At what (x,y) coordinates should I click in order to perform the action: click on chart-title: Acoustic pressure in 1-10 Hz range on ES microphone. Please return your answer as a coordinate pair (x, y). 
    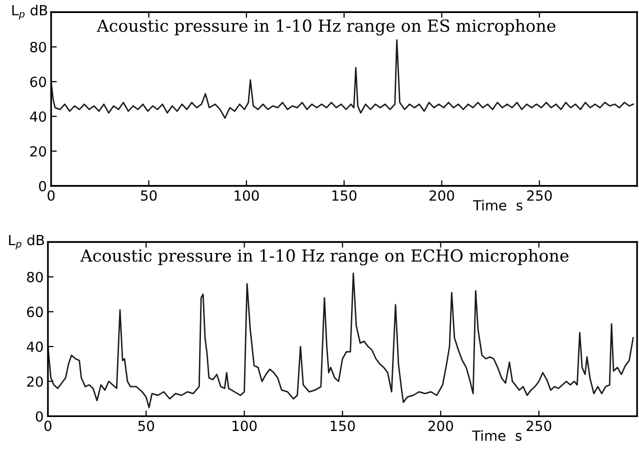
    Looking at the image, I should click on (326, 27).